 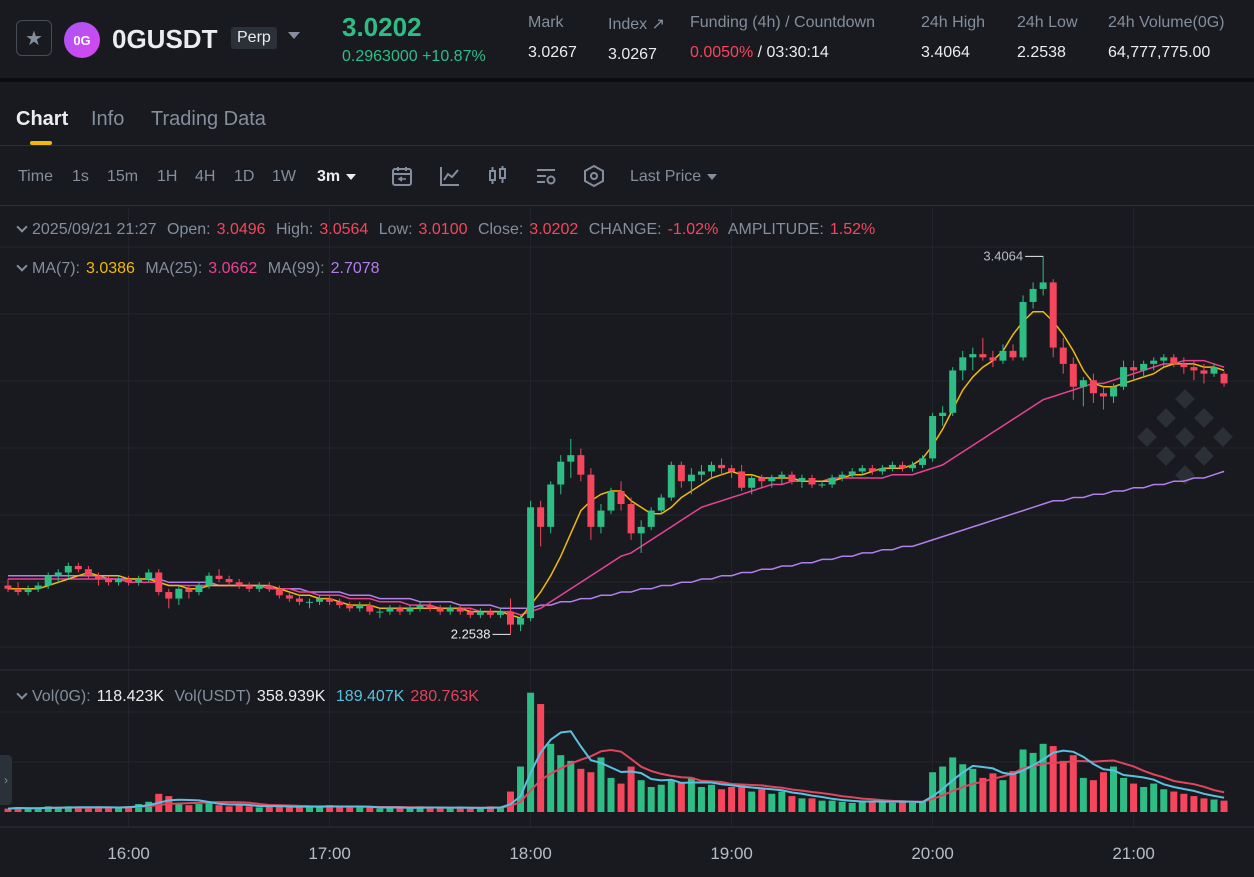 I want to click on interval-4h: 4H, so click(x=205, y=176).